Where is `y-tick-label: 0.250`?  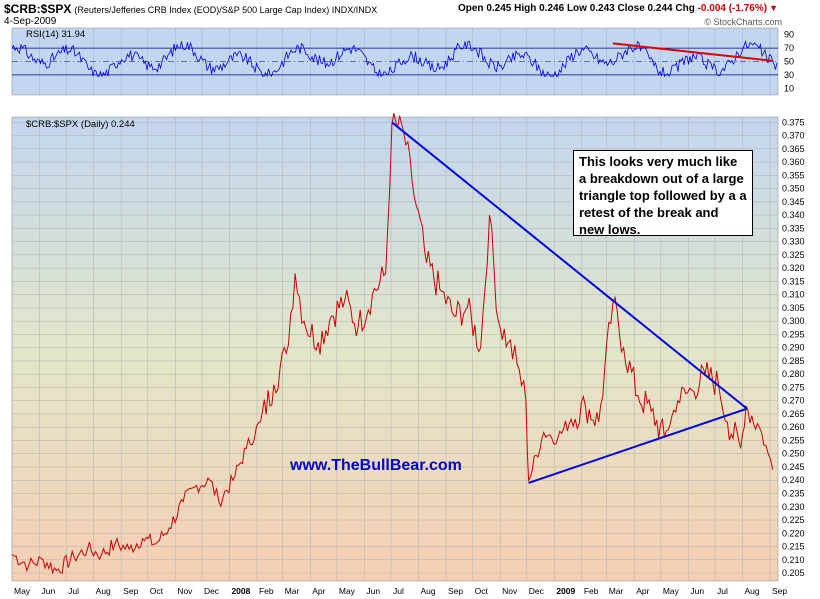 y-tick-label: 0.250 is located at coordinates (793, 454).